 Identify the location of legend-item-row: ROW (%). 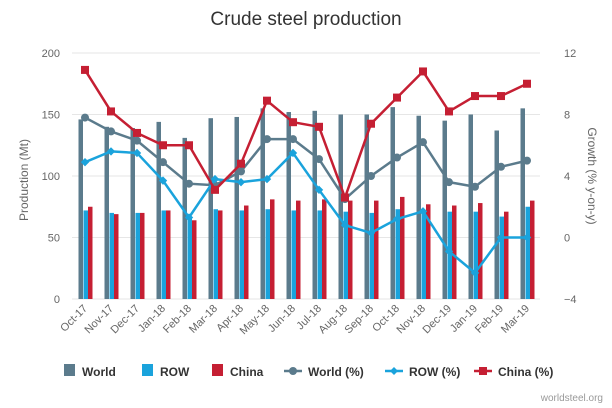
(422, 372).